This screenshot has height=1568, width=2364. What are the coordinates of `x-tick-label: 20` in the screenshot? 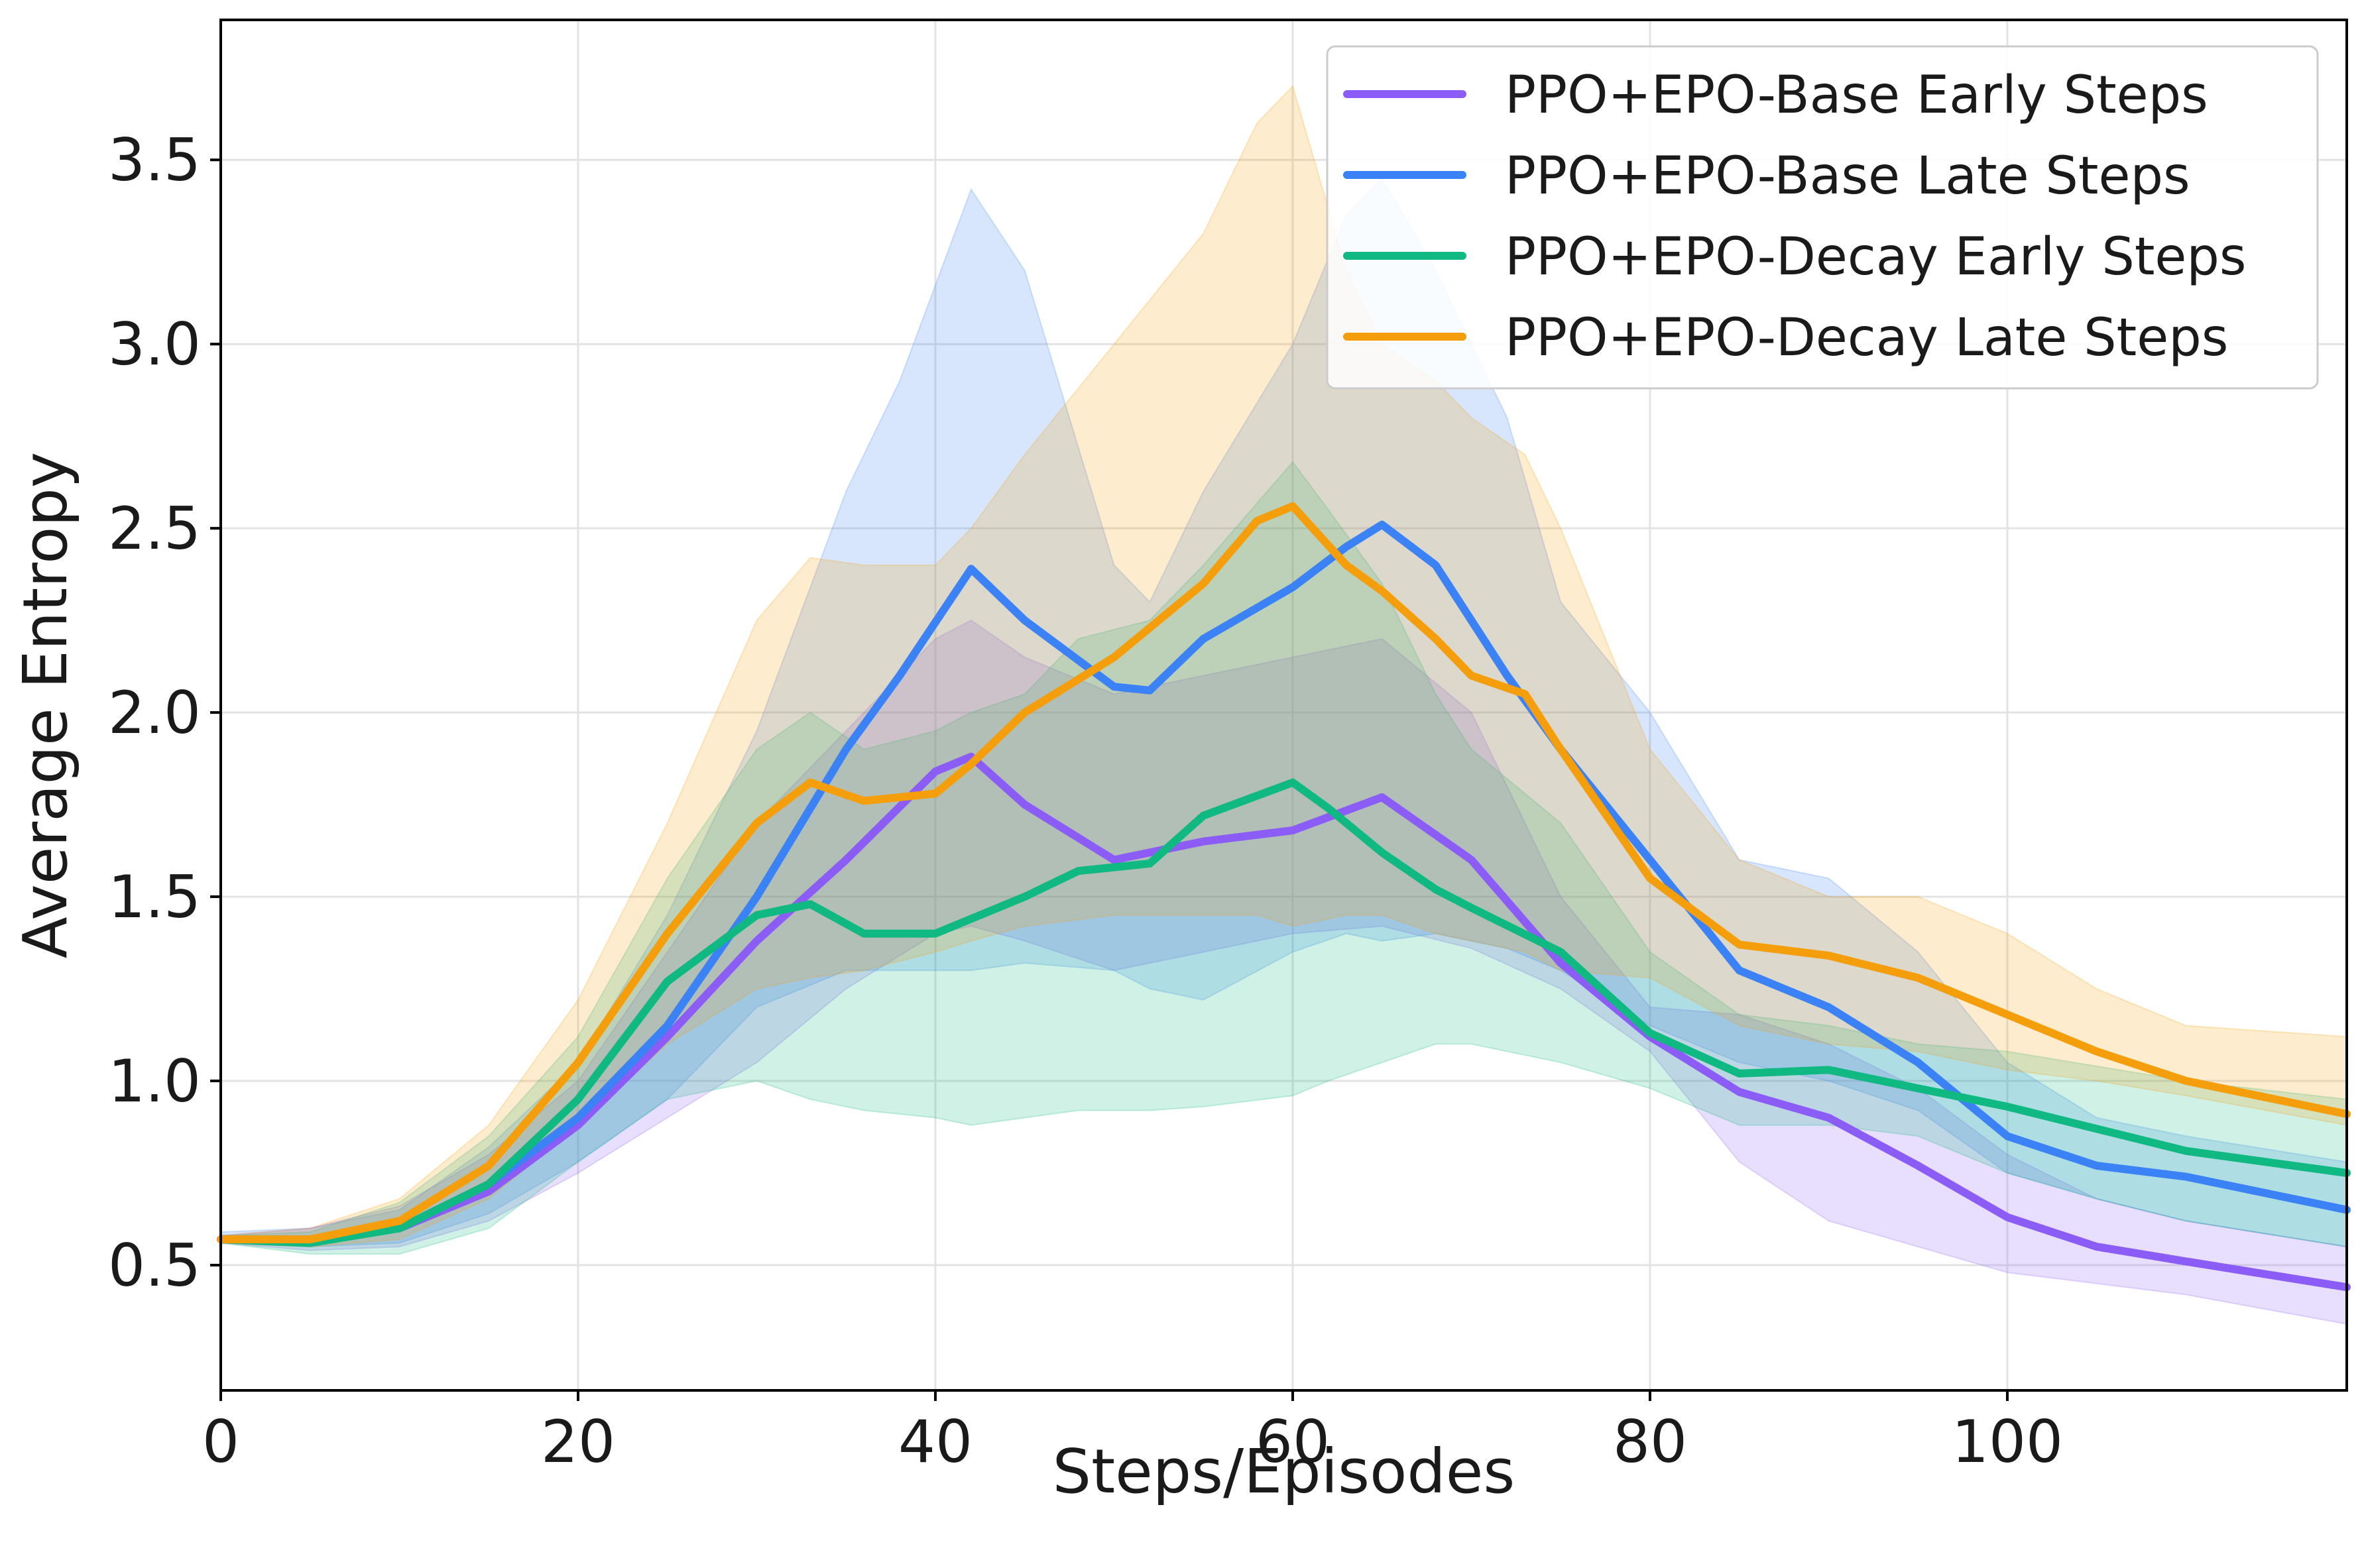 It's located at (578, 1442).